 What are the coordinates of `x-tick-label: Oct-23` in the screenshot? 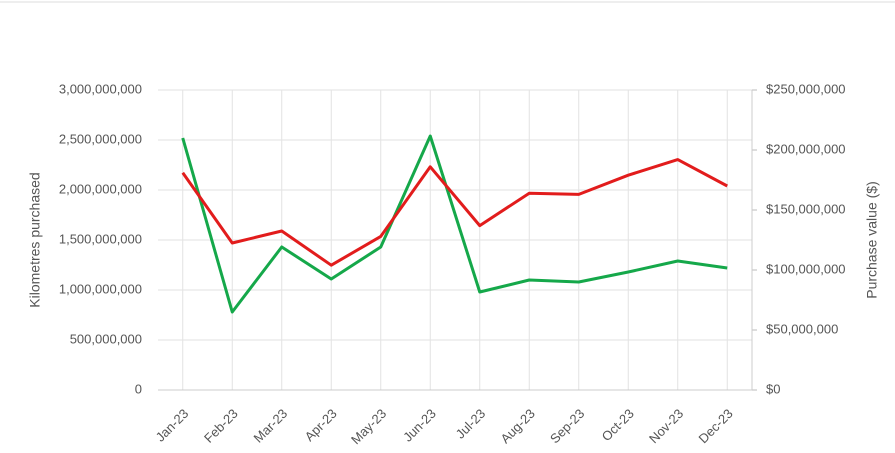 It's located at (618, 425).